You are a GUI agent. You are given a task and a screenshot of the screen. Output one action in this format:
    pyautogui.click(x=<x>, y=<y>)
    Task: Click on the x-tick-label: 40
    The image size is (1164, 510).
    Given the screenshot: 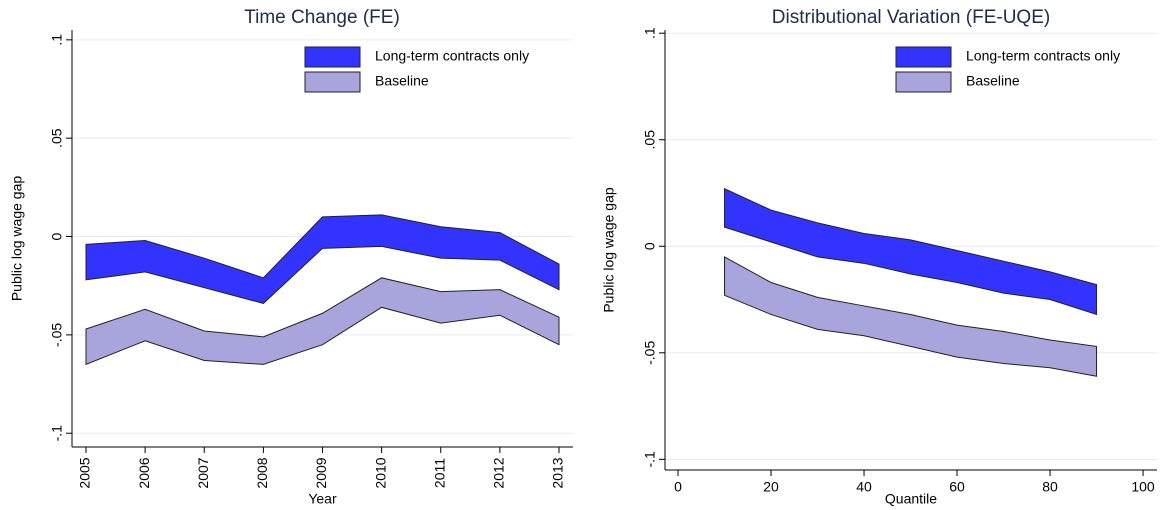 What is the action you would take?
    pyautogui.click(x=864, y=487)
    